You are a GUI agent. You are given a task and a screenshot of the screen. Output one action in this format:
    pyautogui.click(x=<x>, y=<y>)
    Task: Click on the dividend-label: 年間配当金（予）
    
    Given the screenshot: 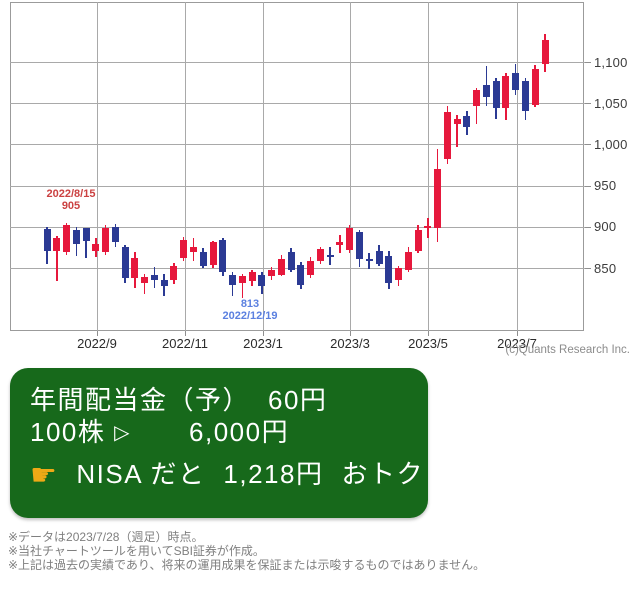 What is the action you would take?
    pyautogui.click(x=140, y=400)
    